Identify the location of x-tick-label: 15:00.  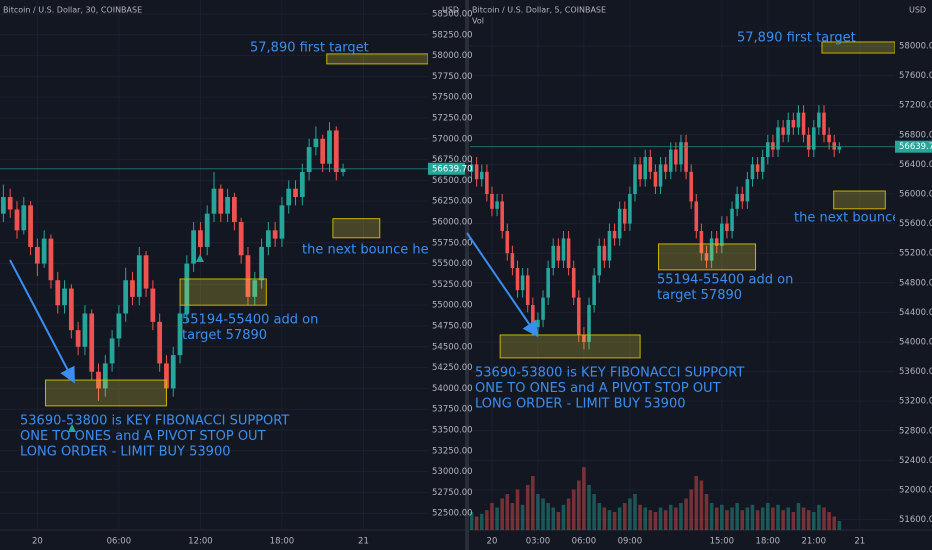
(722, 542).